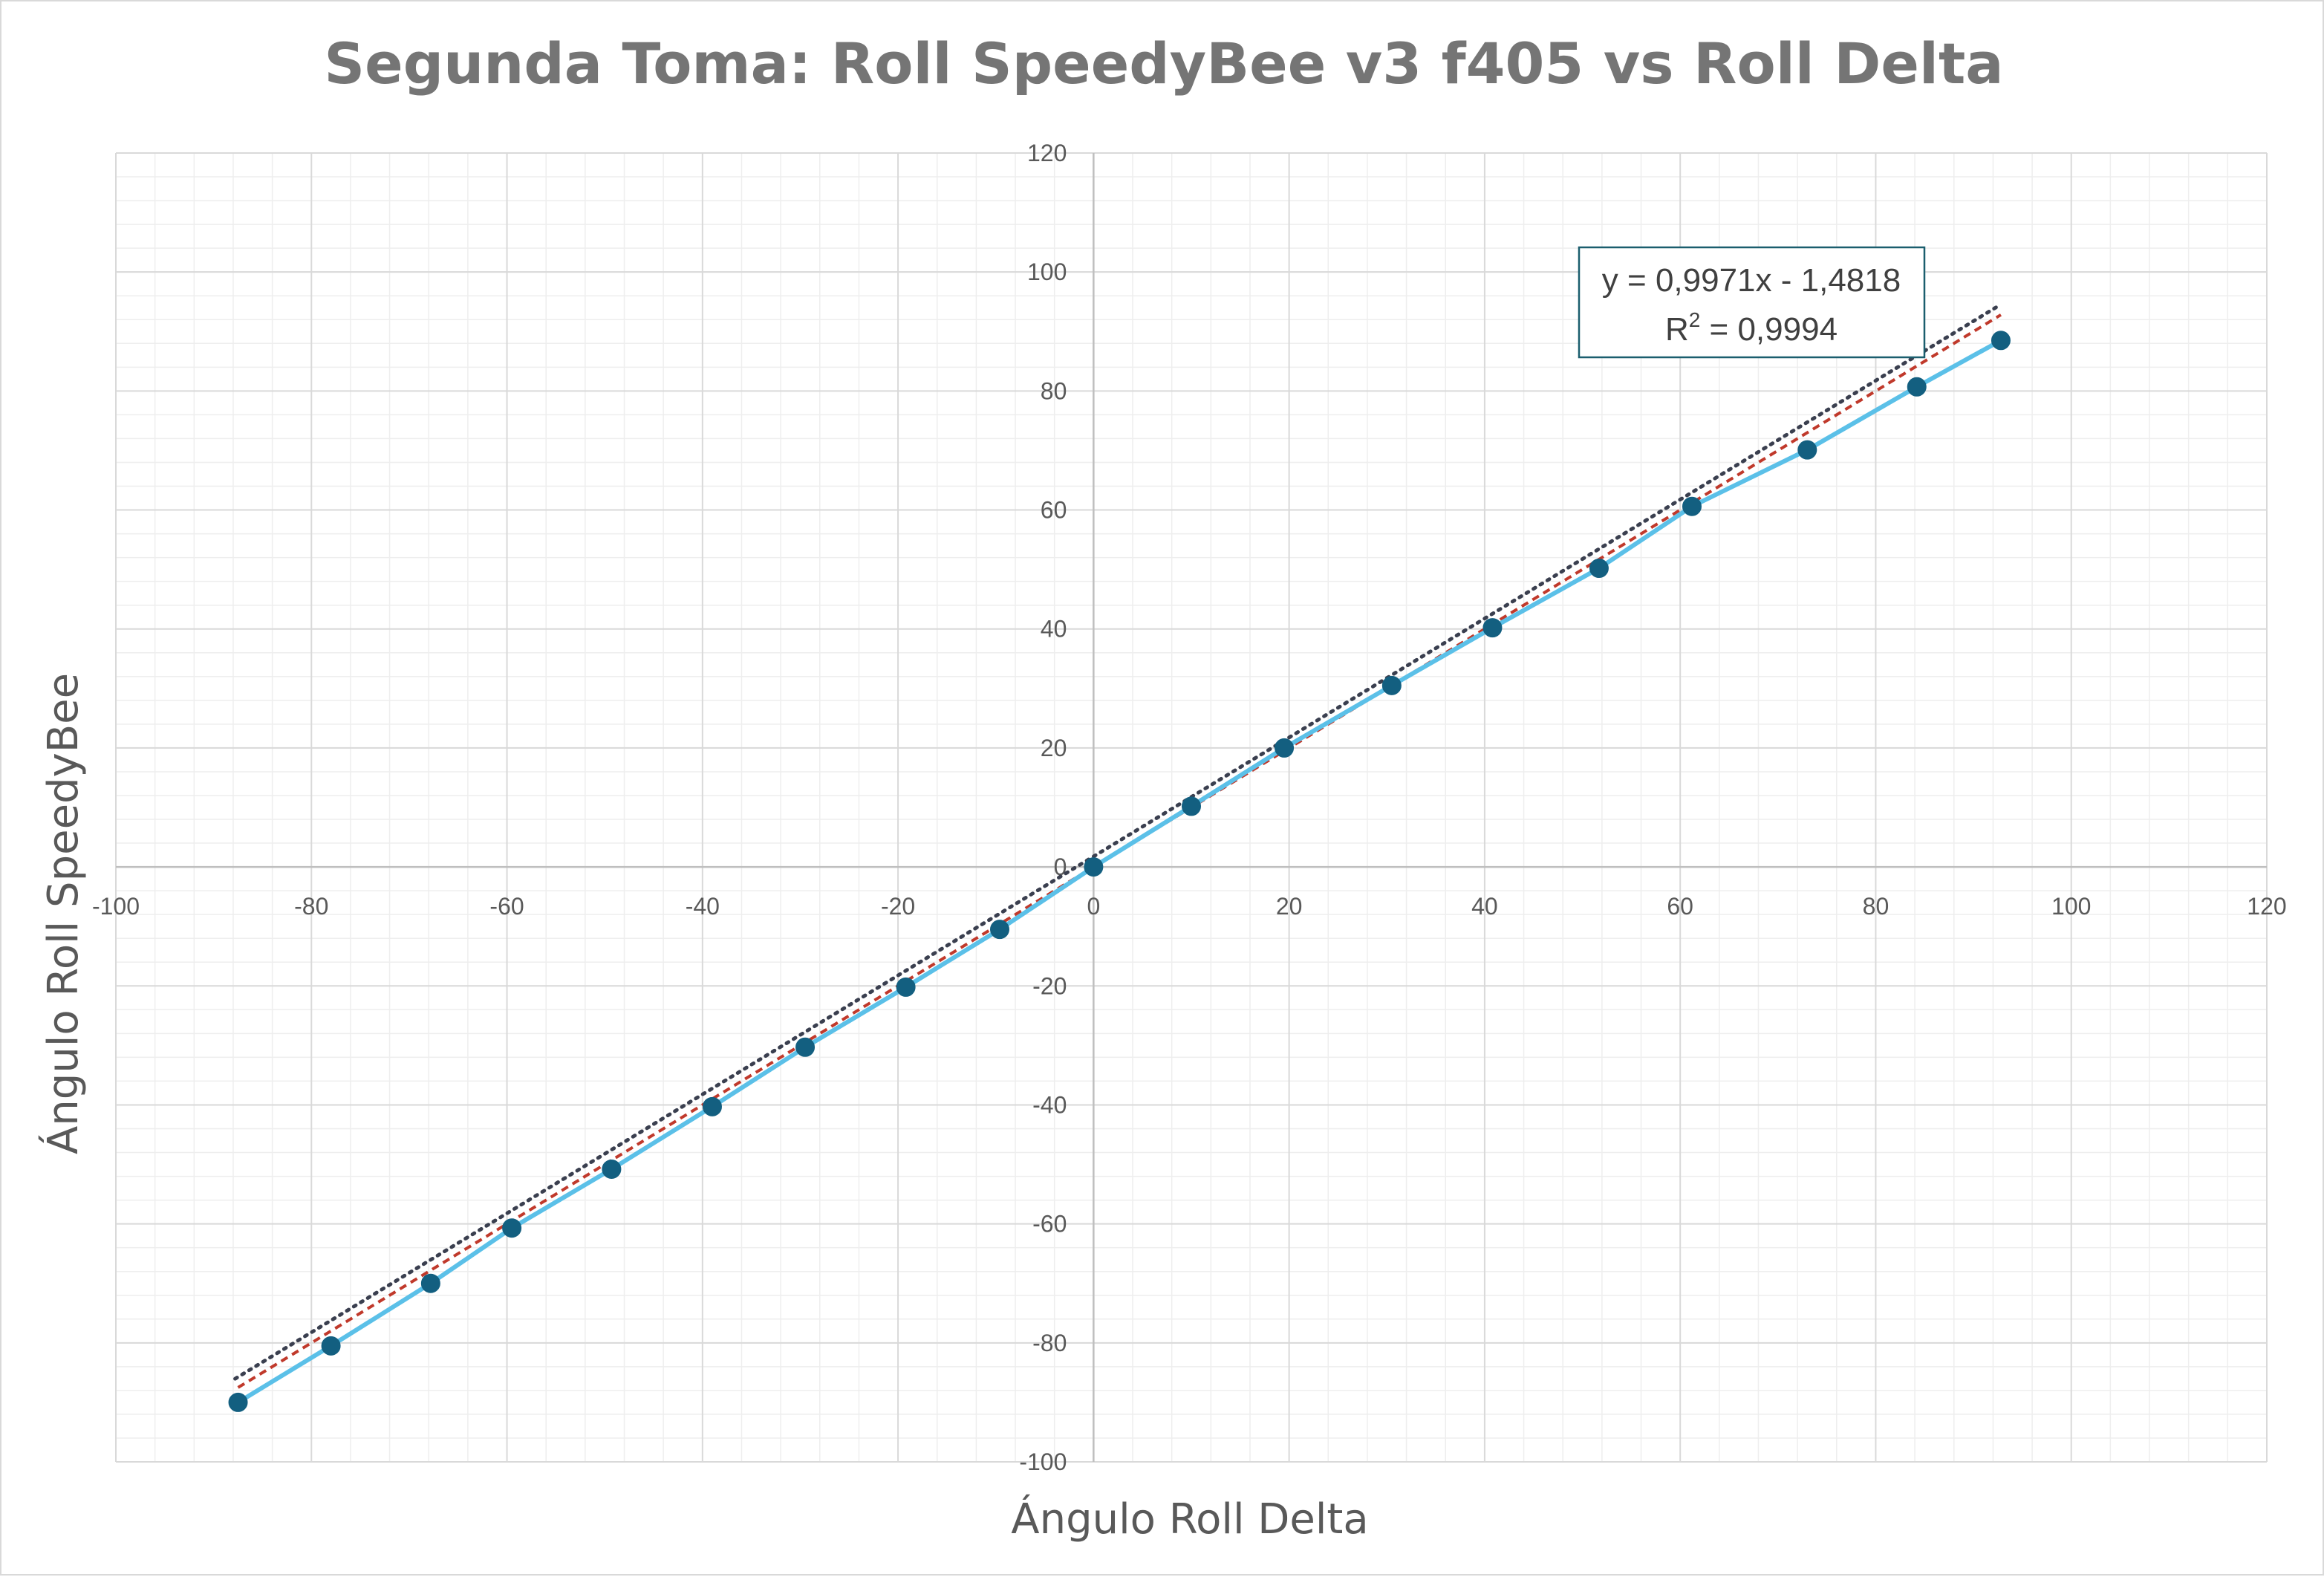 The height and width of the screenshot is (1577, 2324). What do you see at coordinates (1695, 319) in the screenshot?
I see `r-squared-exponent: 2` at bounding box center [1695, 319].